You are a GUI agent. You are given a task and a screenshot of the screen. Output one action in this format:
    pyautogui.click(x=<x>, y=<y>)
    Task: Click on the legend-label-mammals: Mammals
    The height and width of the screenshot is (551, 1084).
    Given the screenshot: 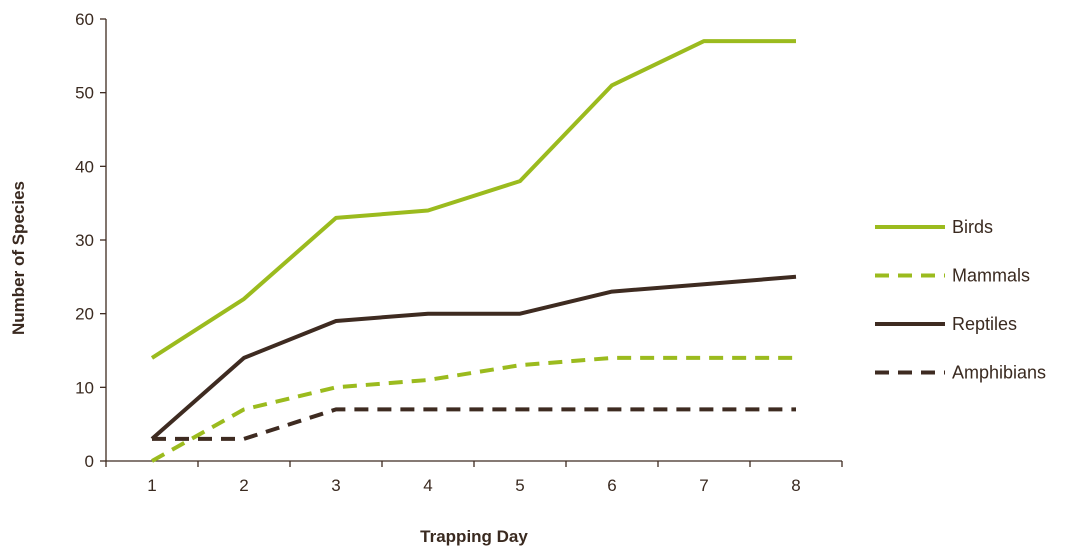 What is the action you would take?
    pyautogui.click(x=991, y=276)
    